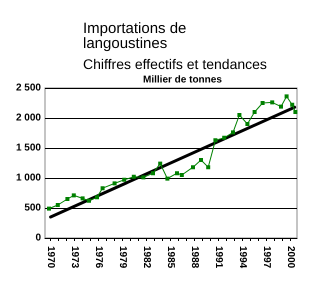  What do you see at coordinates (137, 36) in the screenshot?
I see `chart-title: Importations de langoustines` at bounding box center [137, 36].